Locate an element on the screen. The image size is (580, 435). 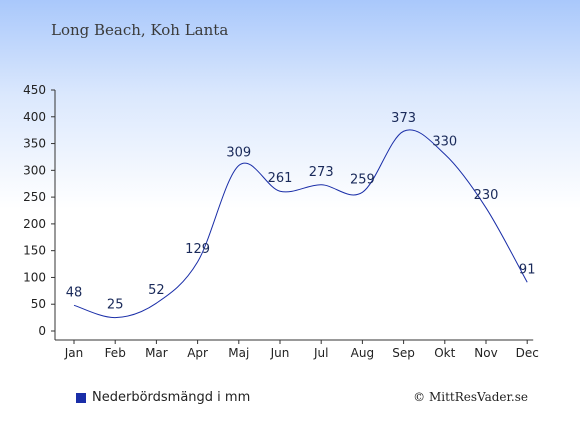
data-label: 261 is located at coordinates (280, 178).